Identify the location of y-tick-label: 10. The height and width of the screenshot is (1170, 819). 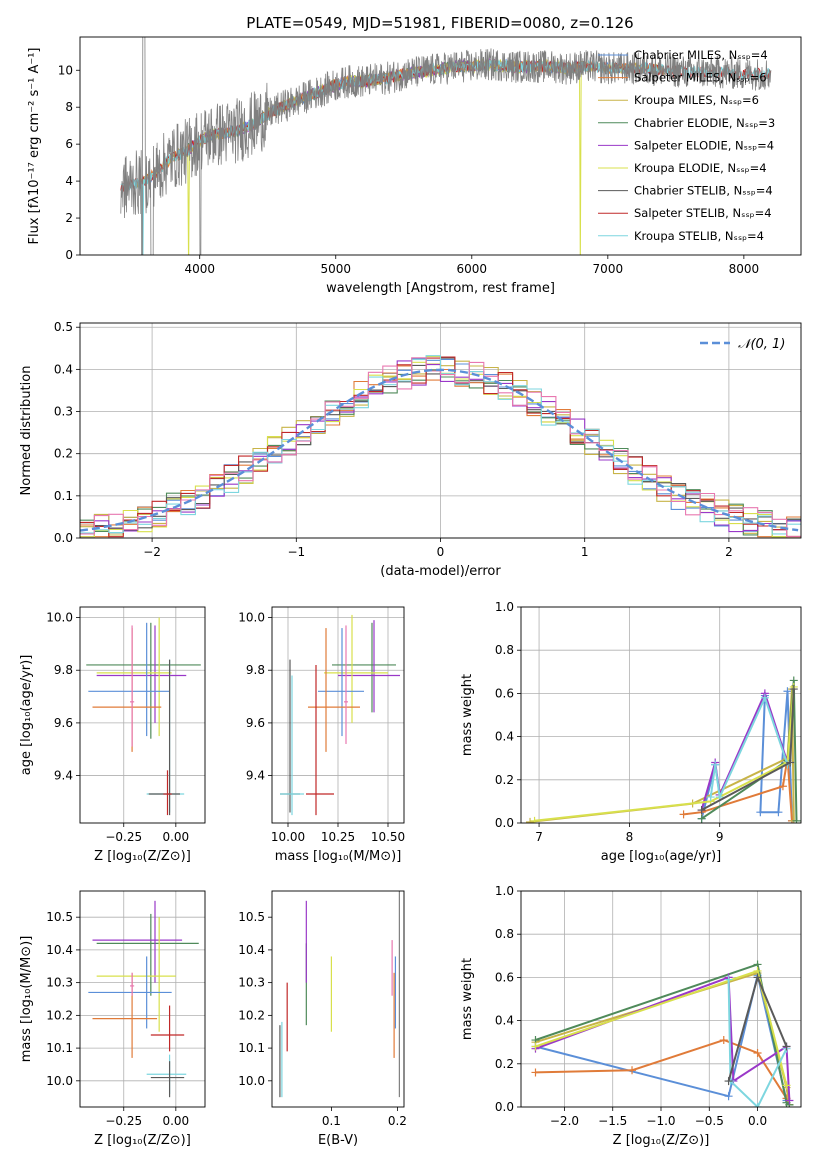
(65, 70).